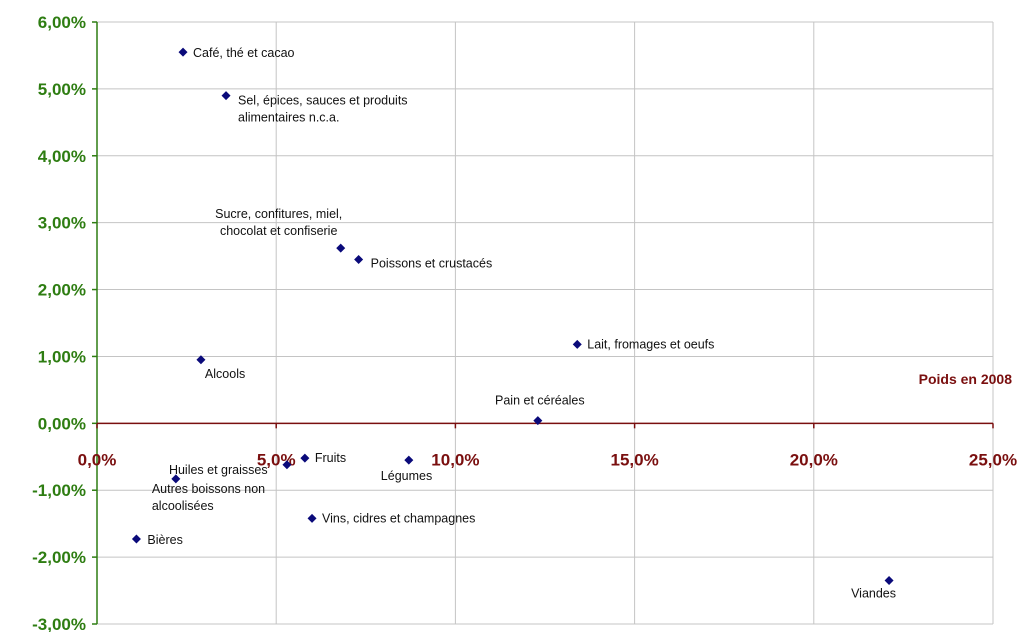 Image resolution: width=1026 pixels, height=632 pixels. I want to click on x-tick-label: 25,0%, so click(993, 459).